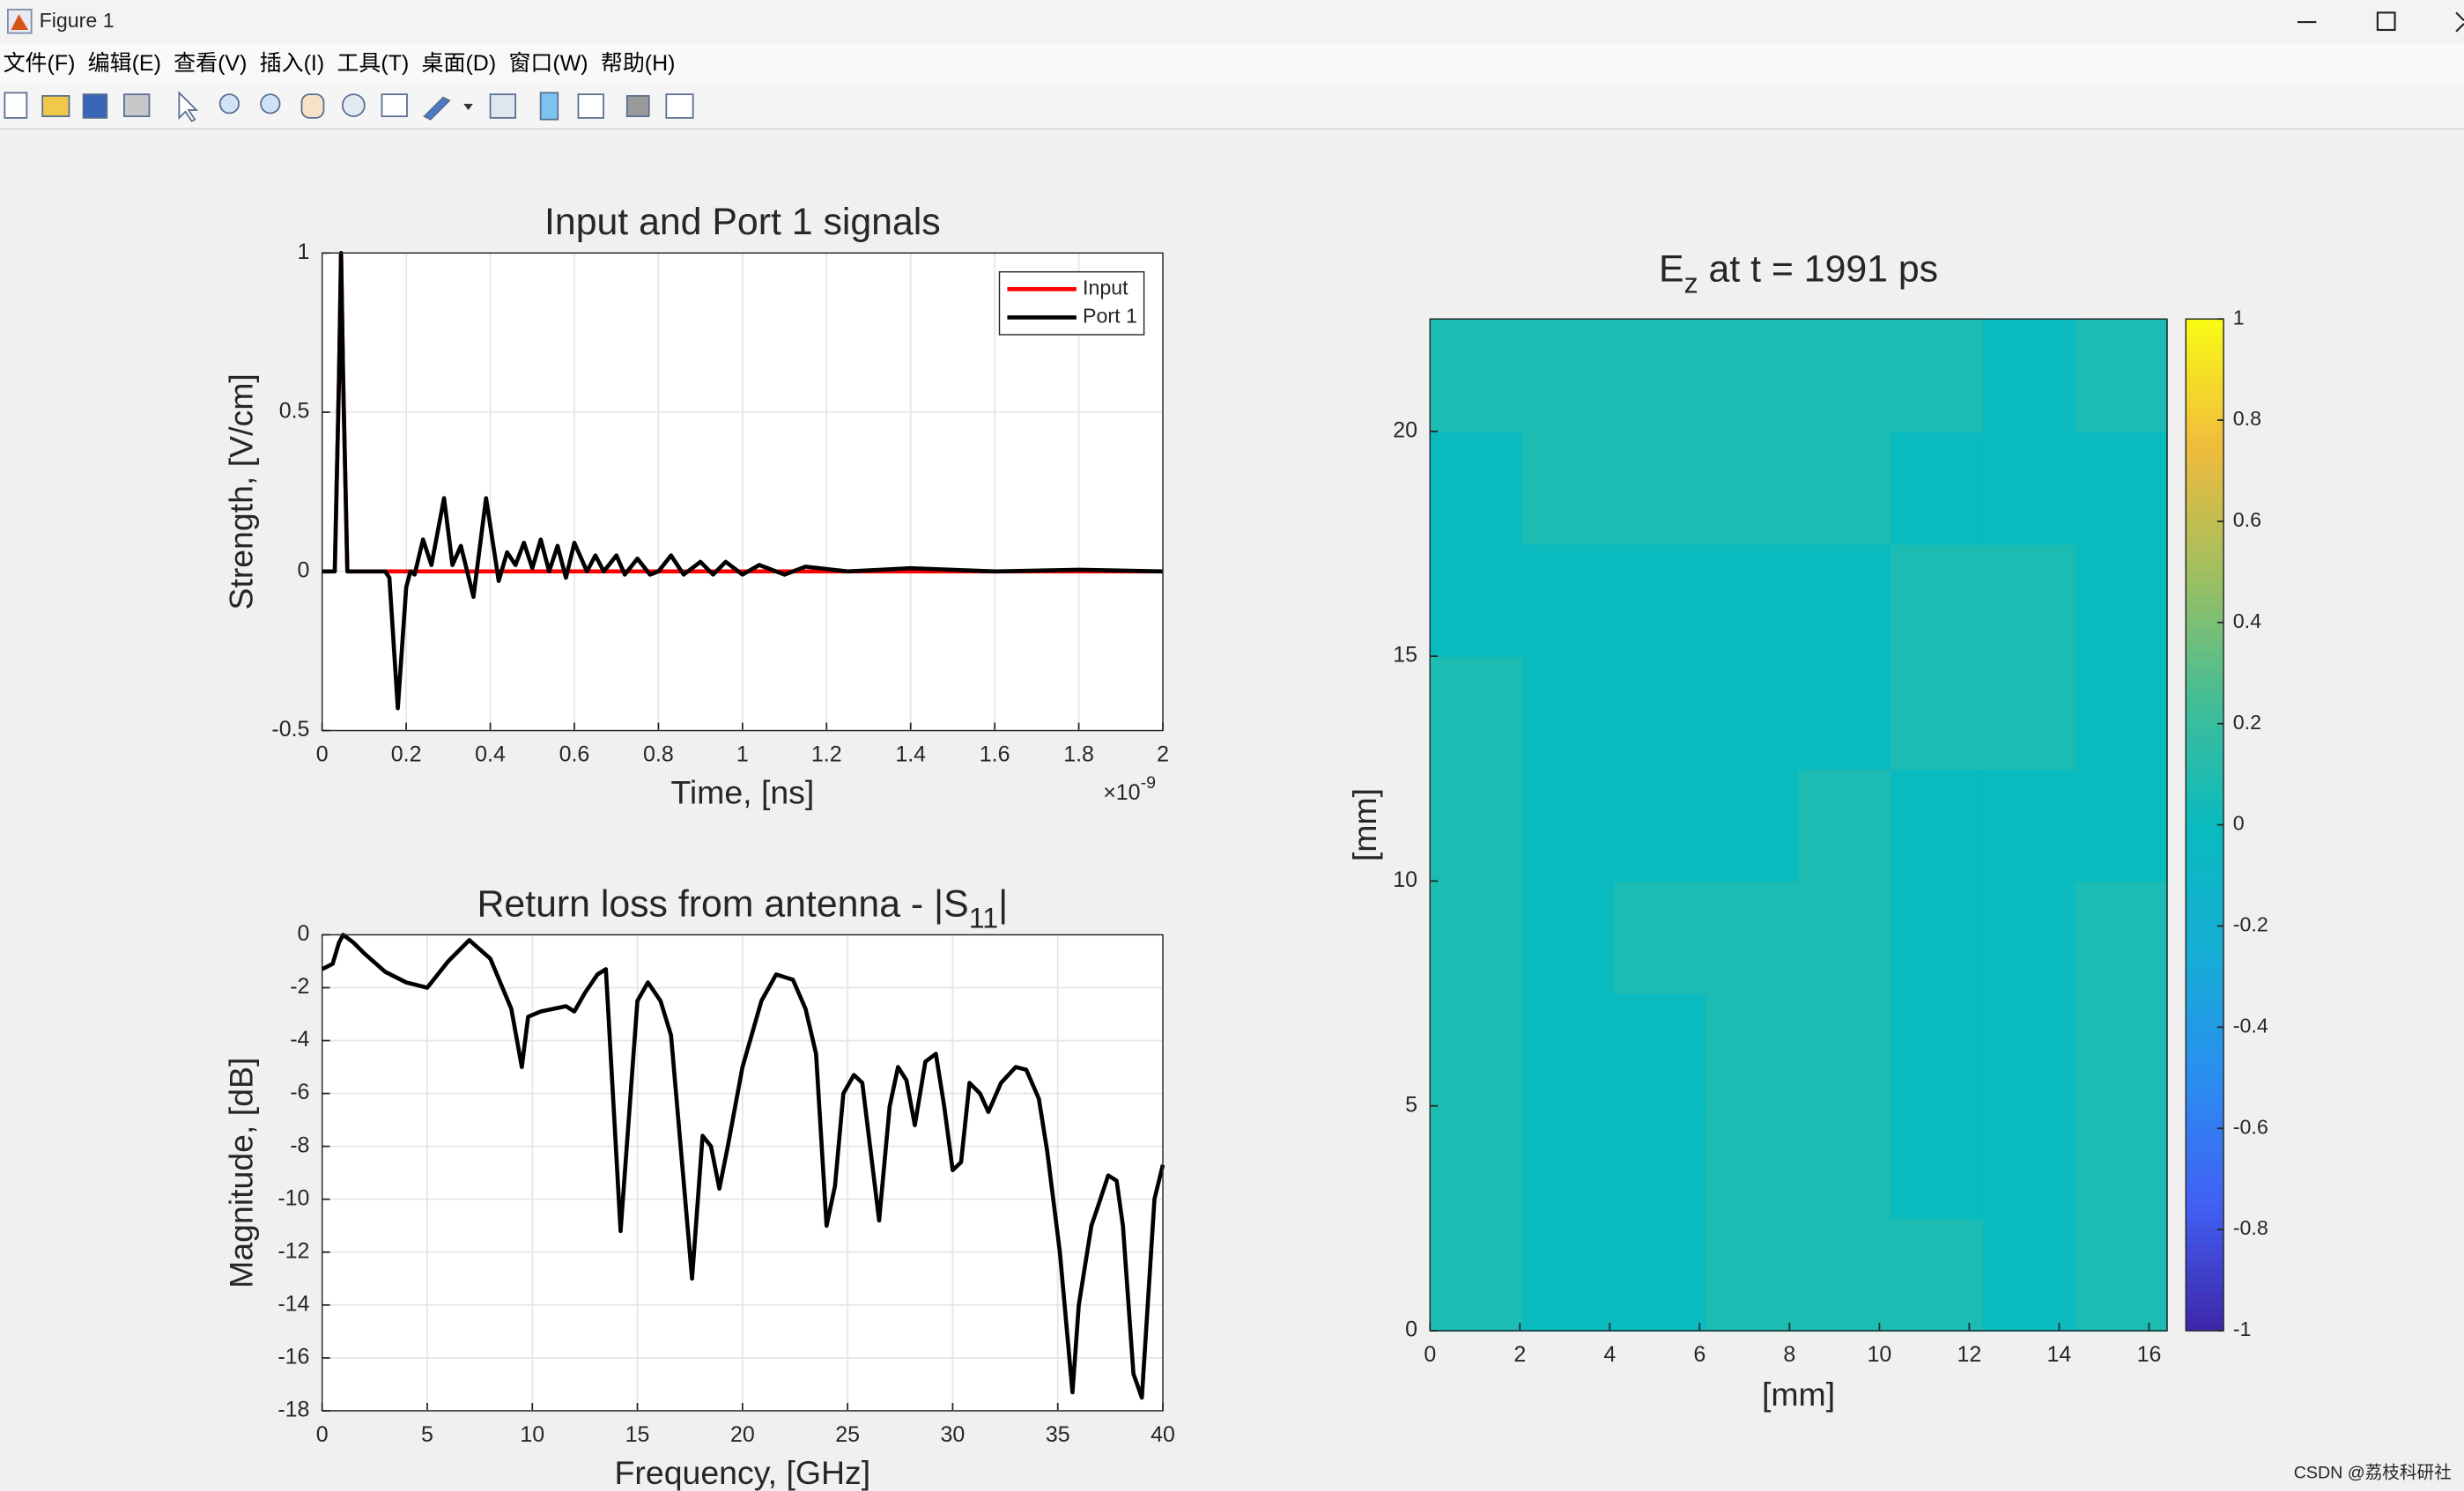 This screenshot has height=1491, width=2464. I want to click on print-button, so click(137, 105).